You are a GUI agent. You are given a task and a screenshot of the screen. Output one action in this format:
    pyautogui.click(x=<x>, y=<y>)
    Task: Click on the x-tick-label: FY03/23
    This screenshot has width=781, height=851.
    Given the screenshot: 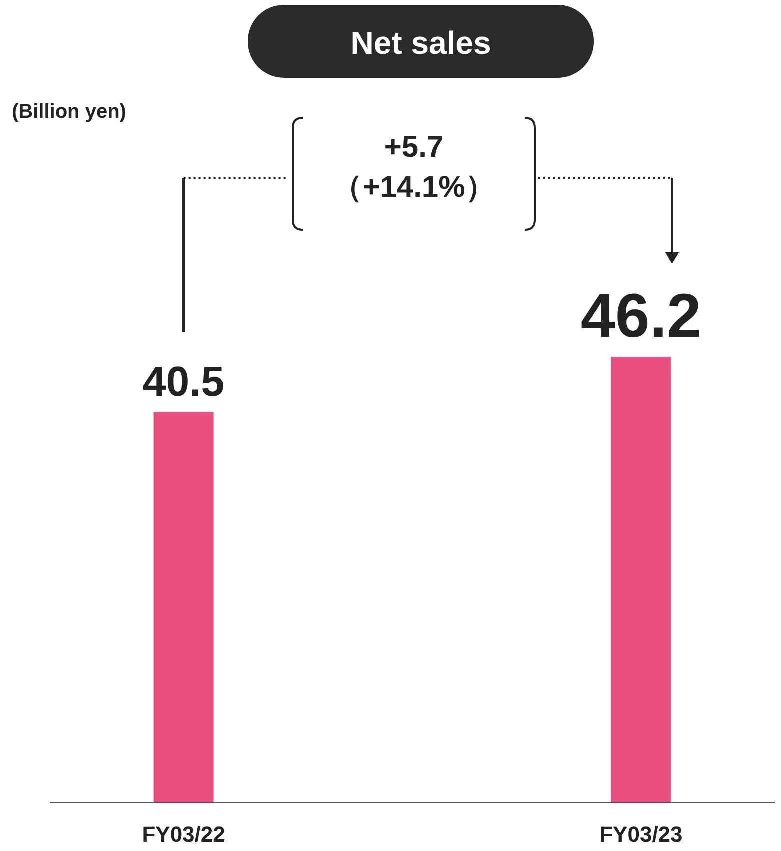 What is the action you would take?
    pyautogui.click(x=641, y=834)
    